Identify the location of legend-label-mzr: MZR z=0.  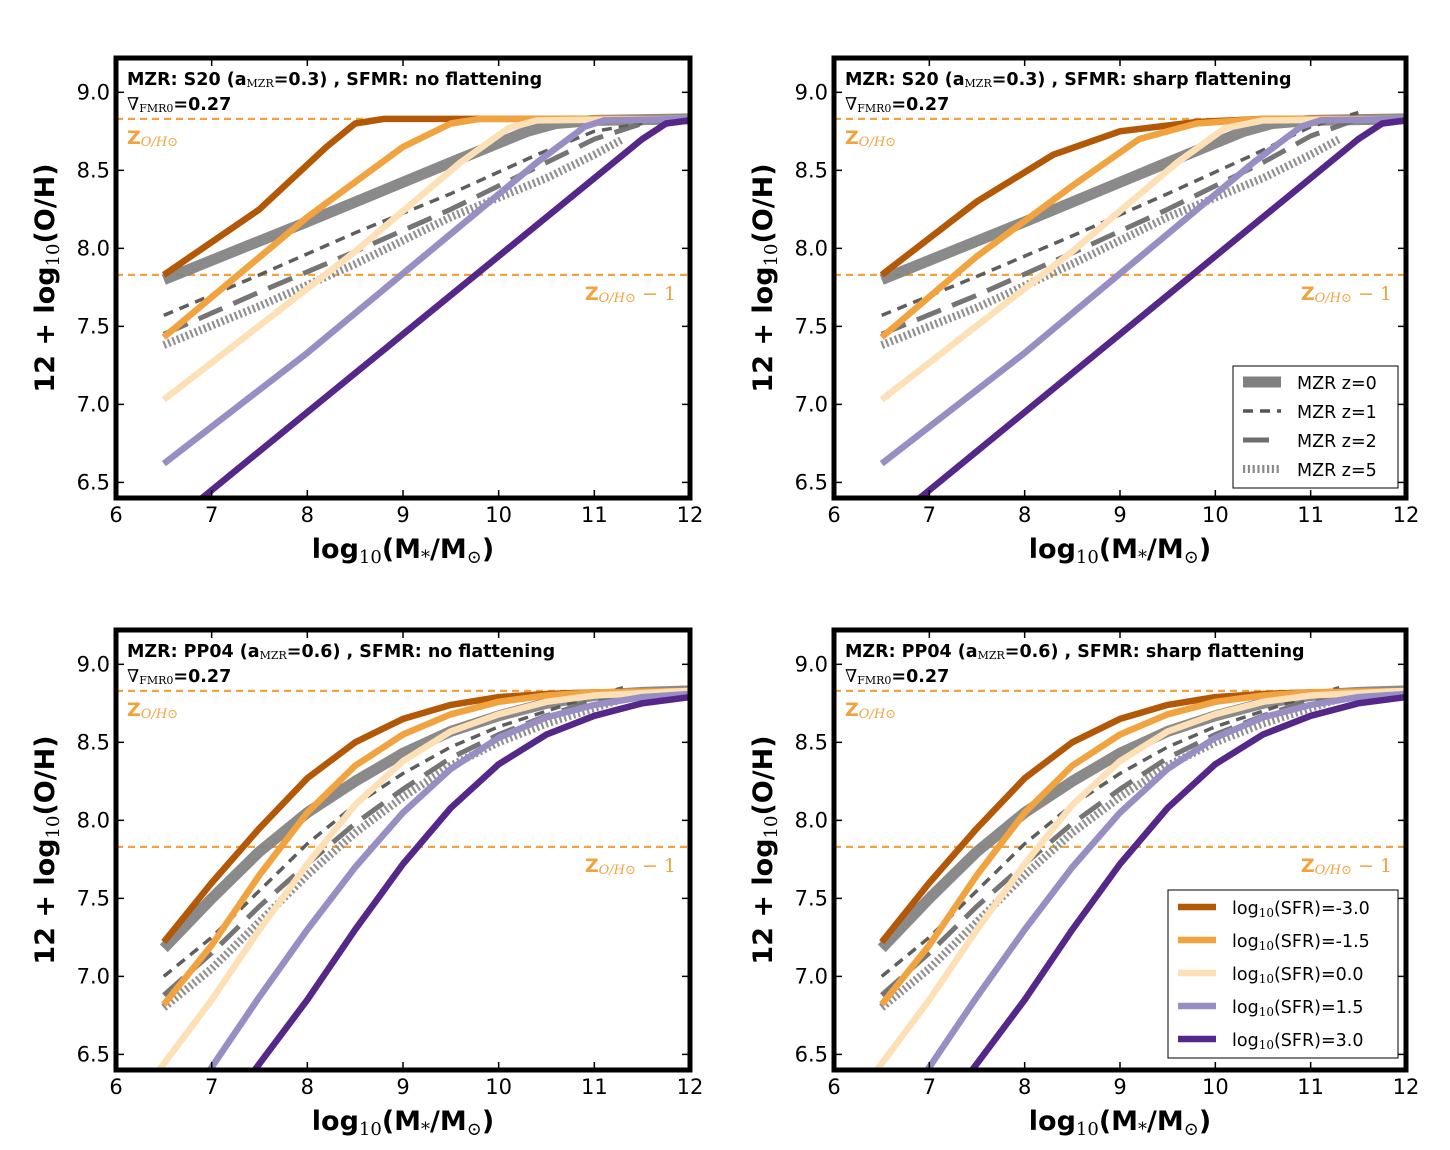
(1337, 384).